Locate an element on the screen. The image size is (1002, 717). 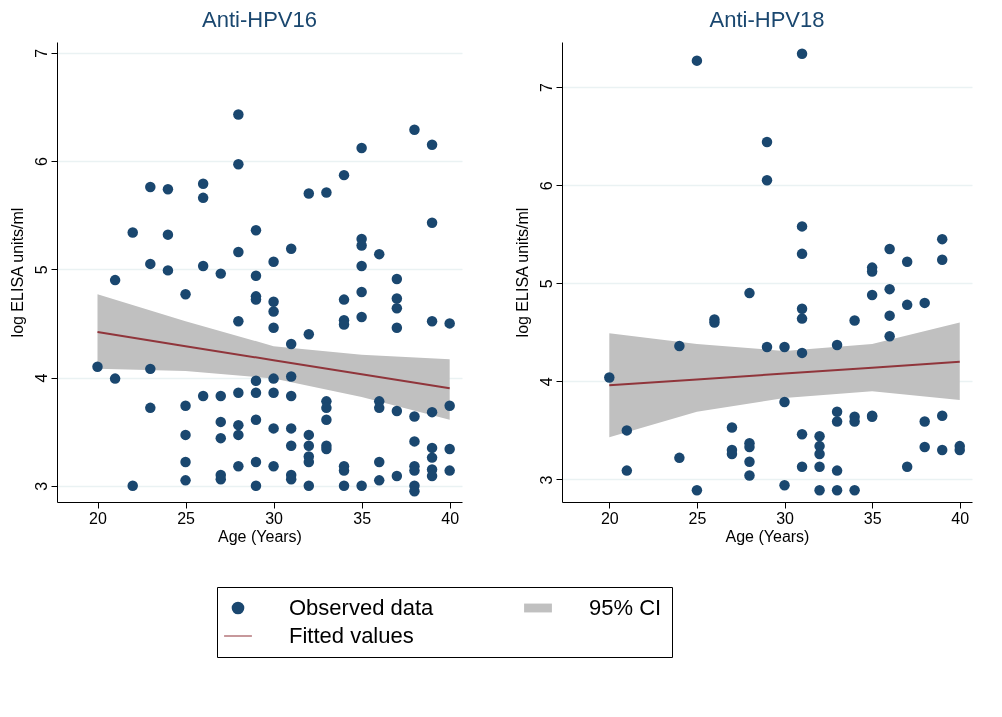
chart-title: Anti-HPV16 is located at coordinates (259, 19).